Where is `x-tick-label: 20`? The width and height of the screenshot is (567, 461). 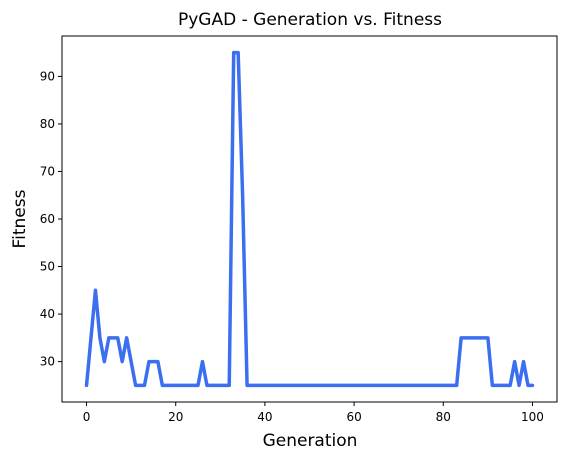 x-tick-label: 20 is located at coordinates (175, 417).